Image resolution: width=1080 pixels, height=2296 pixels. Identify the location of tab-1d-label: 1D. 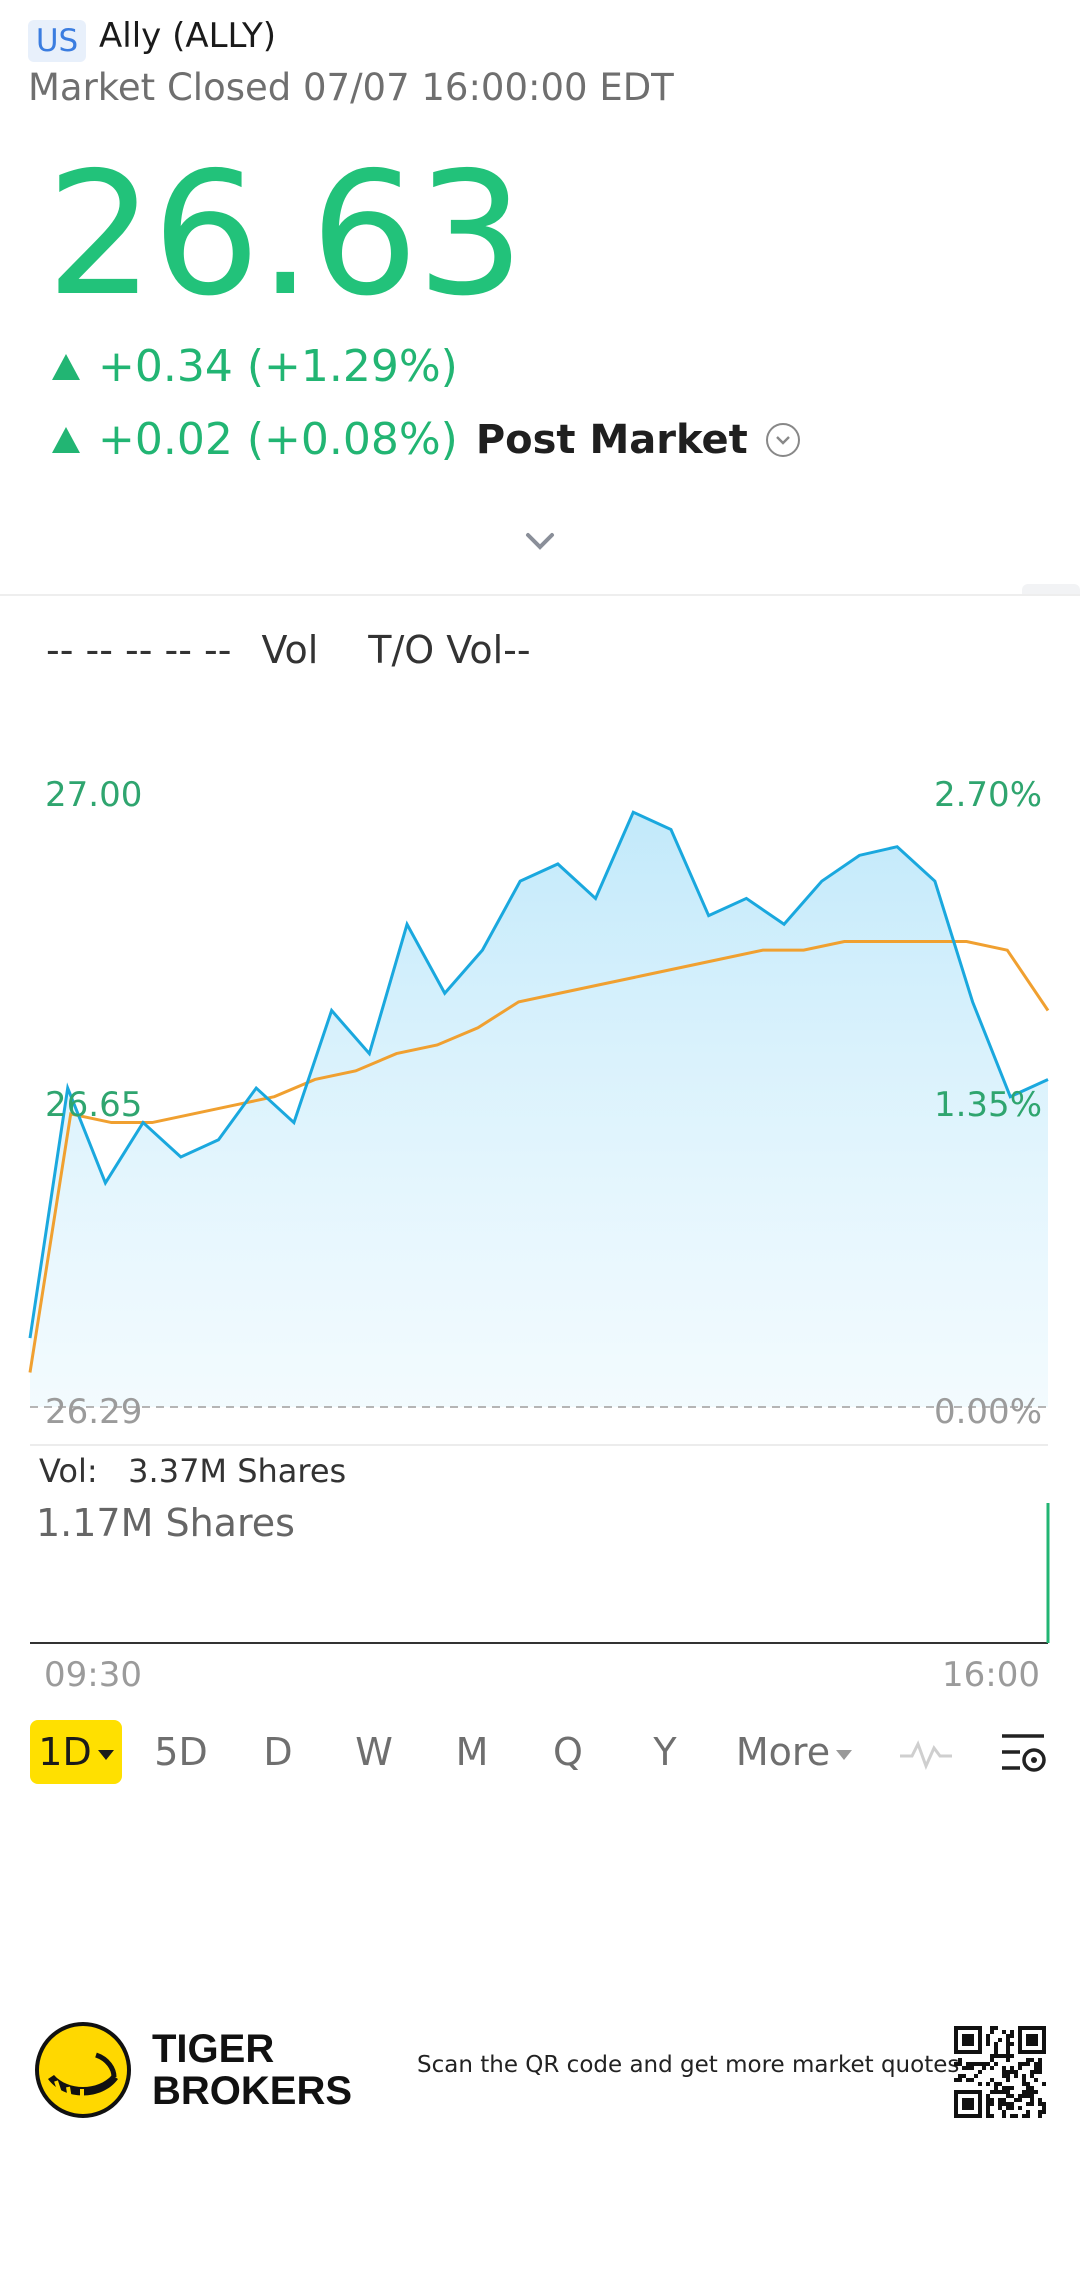
(65, 1752).